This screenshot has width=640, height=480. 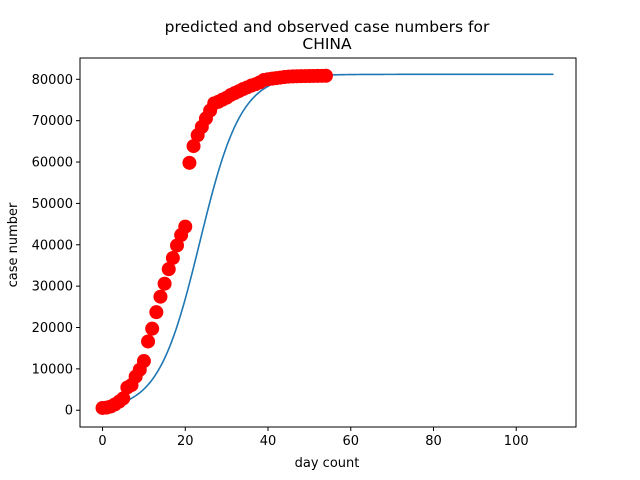 What do you see at coordinates (69, 411) in the screenshot?
I see `y-tick-label: 0` at bounding box center [69, 411].